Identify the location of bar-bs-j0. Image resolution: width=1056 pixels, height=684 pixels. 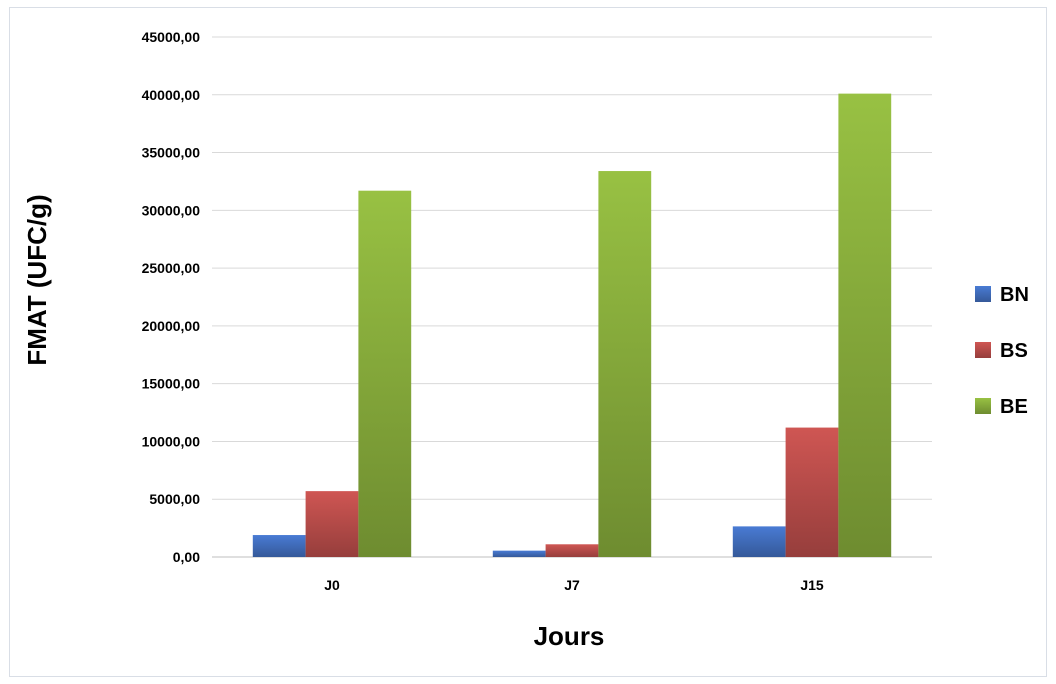
(332, 524).